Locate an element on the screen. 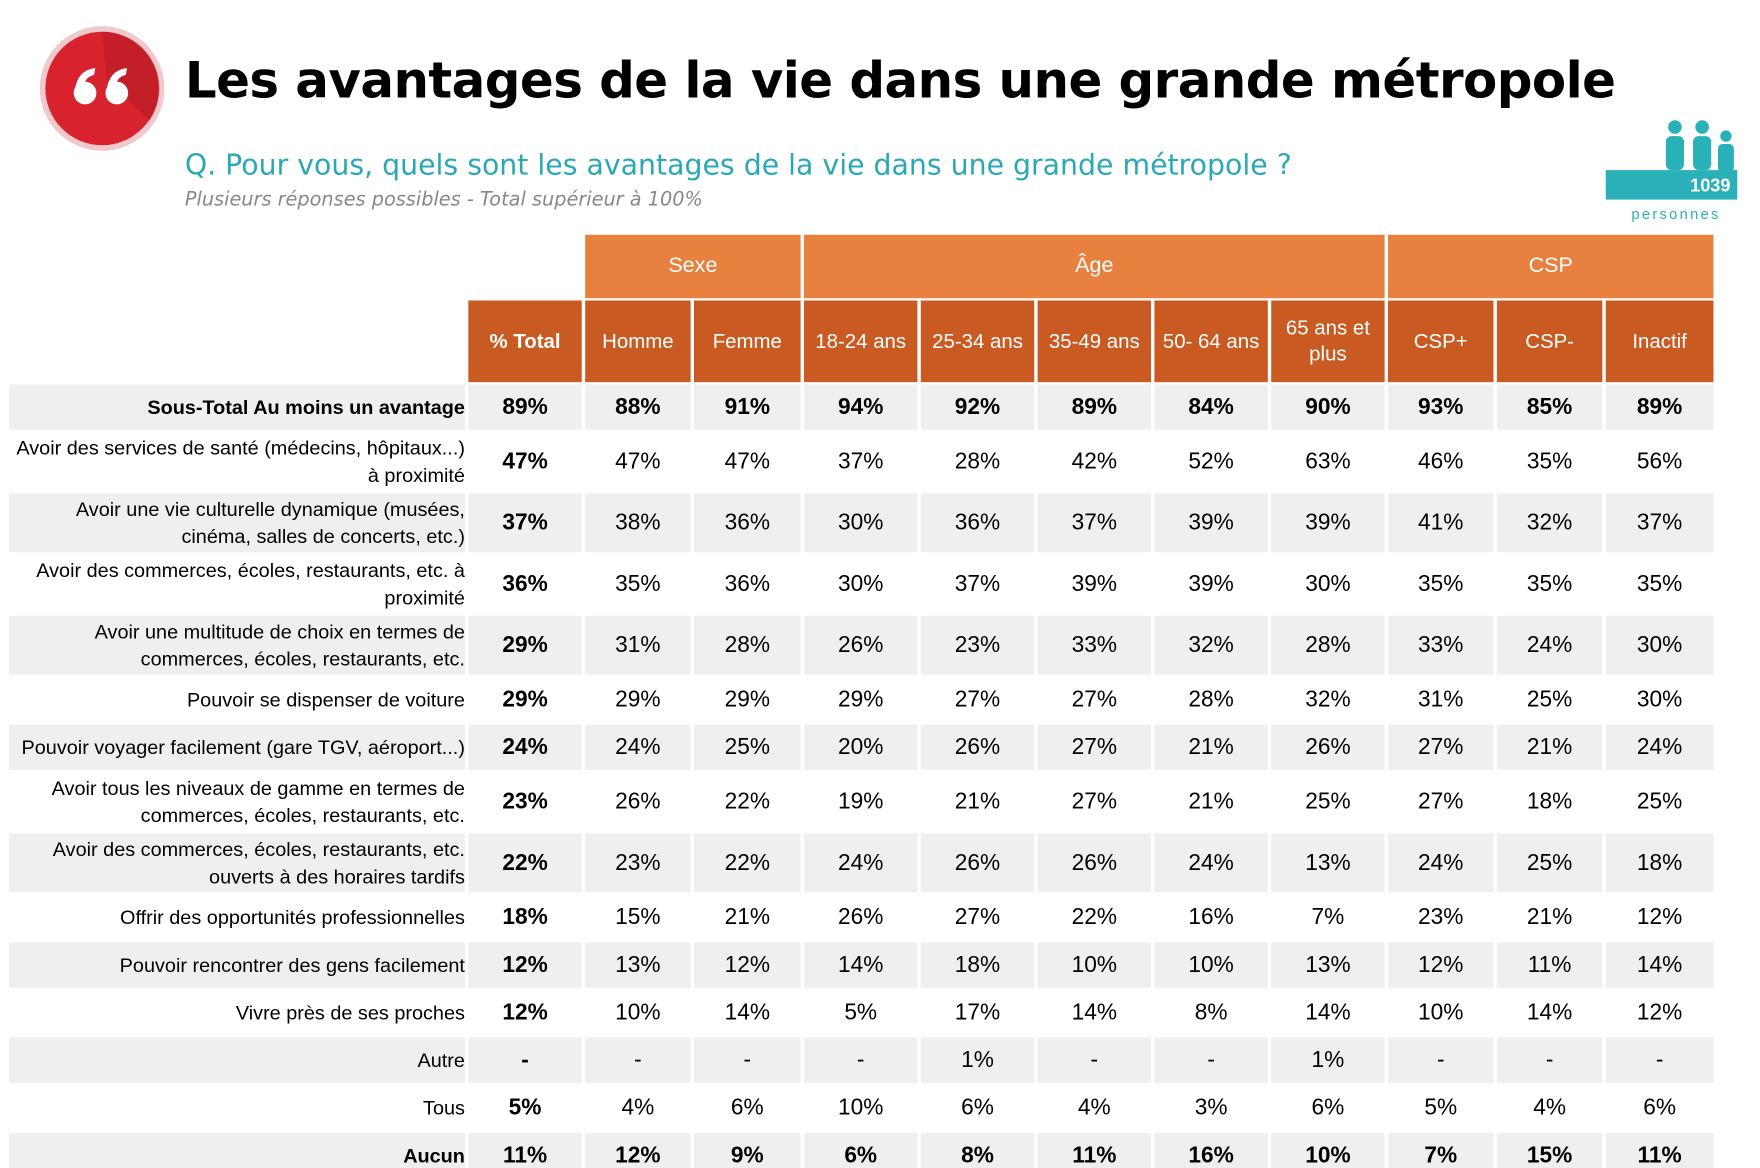 The width and height of the screenshot is (1760, 1168). cell-value: 91% is located at coordinates (747, 407).